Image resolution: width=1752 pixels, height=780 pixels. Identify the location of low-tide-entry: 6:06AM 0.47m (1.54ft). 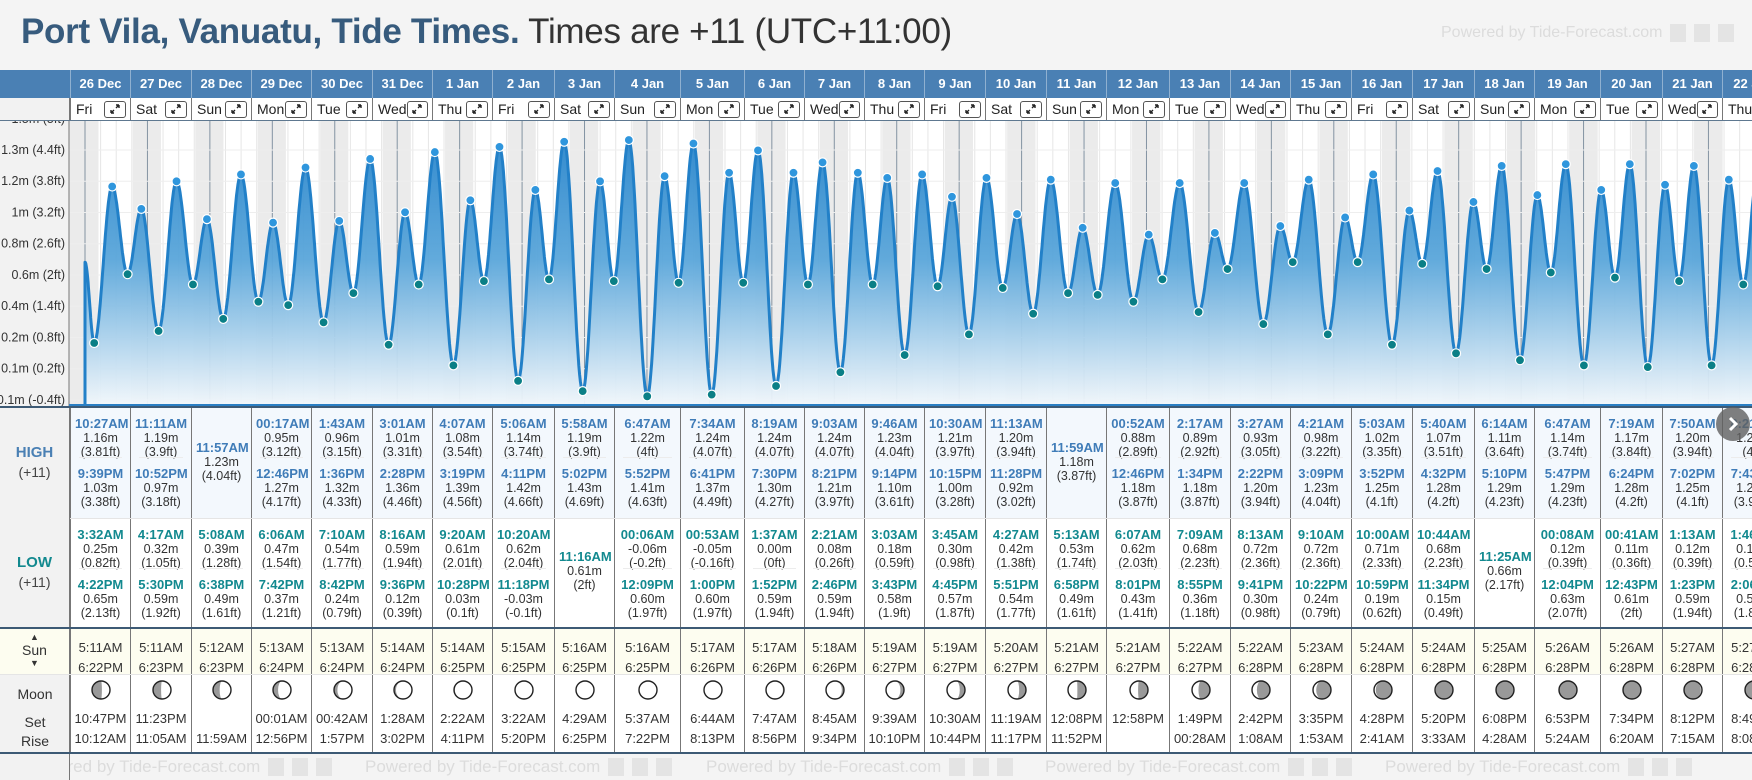
(281, 551).